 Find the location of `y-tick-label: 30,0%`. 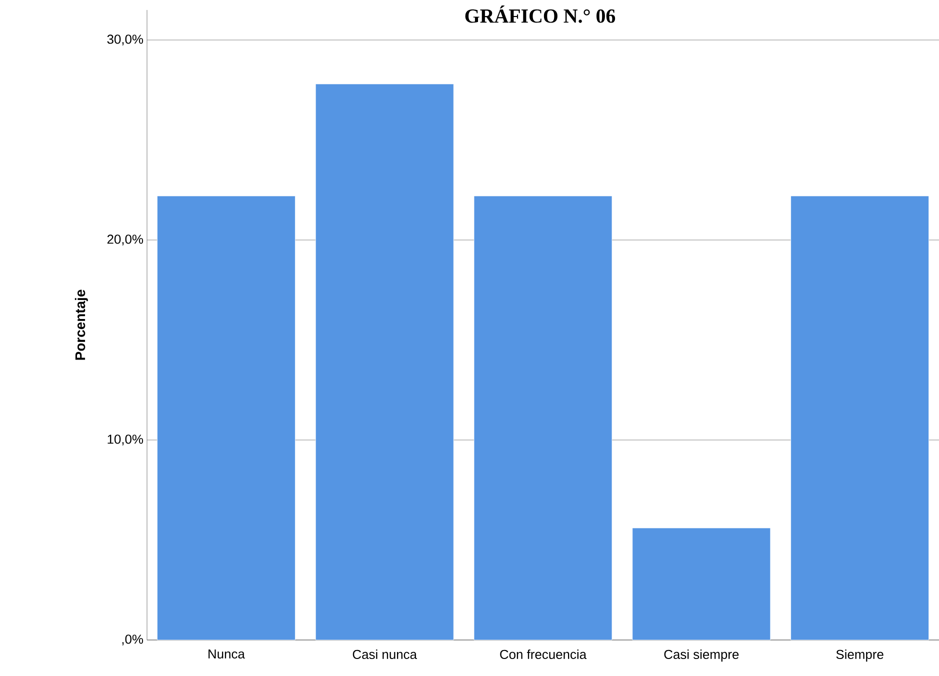

y-tick-label: 30,0% is located at coordinates (125, 40).